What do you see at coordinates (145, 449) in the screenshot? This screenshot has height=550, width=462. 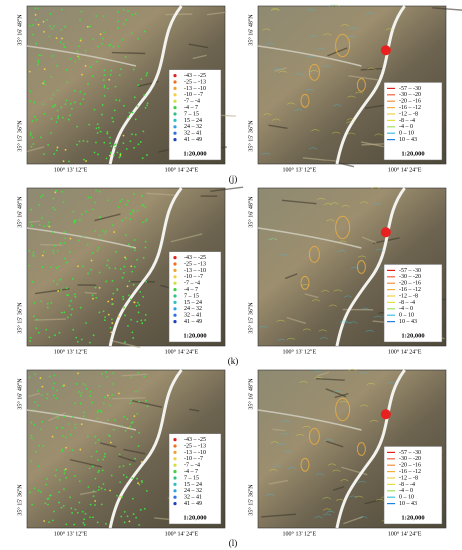 I see `river` at bounding box center [145, 449].